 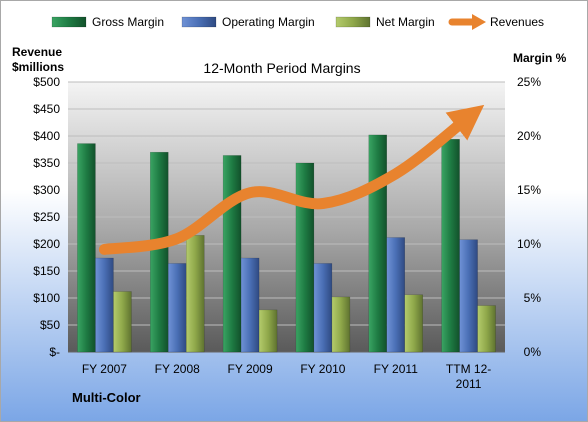 What do you see at coordinates (54, 352) in the screenshot?
I see `left-tick-label: $-` at bounding box center [54, 352].